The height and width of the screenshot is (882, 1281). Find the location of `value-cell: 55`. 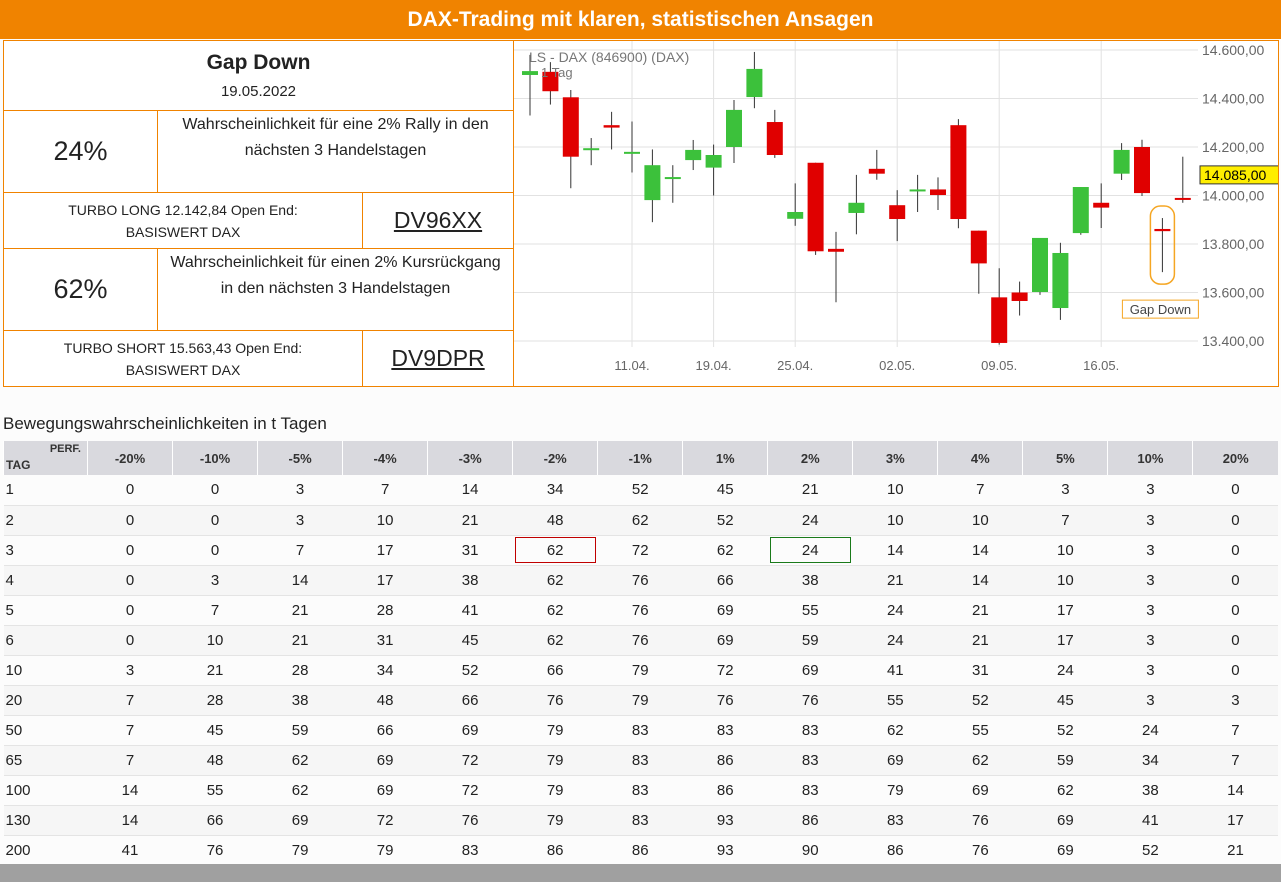

value-cell: 55 is located at coordinates (215, 790).